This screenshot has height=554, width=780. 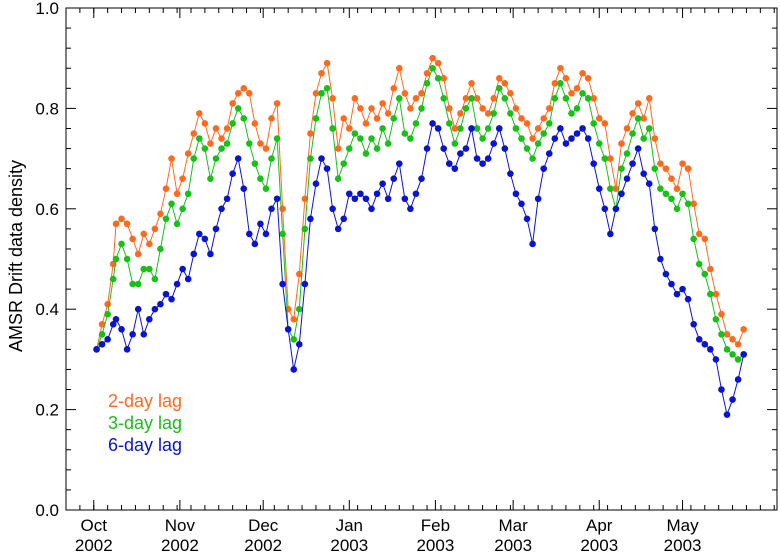 I want to click on legend-entry: 3-day lag, so click(x=145, y=423).